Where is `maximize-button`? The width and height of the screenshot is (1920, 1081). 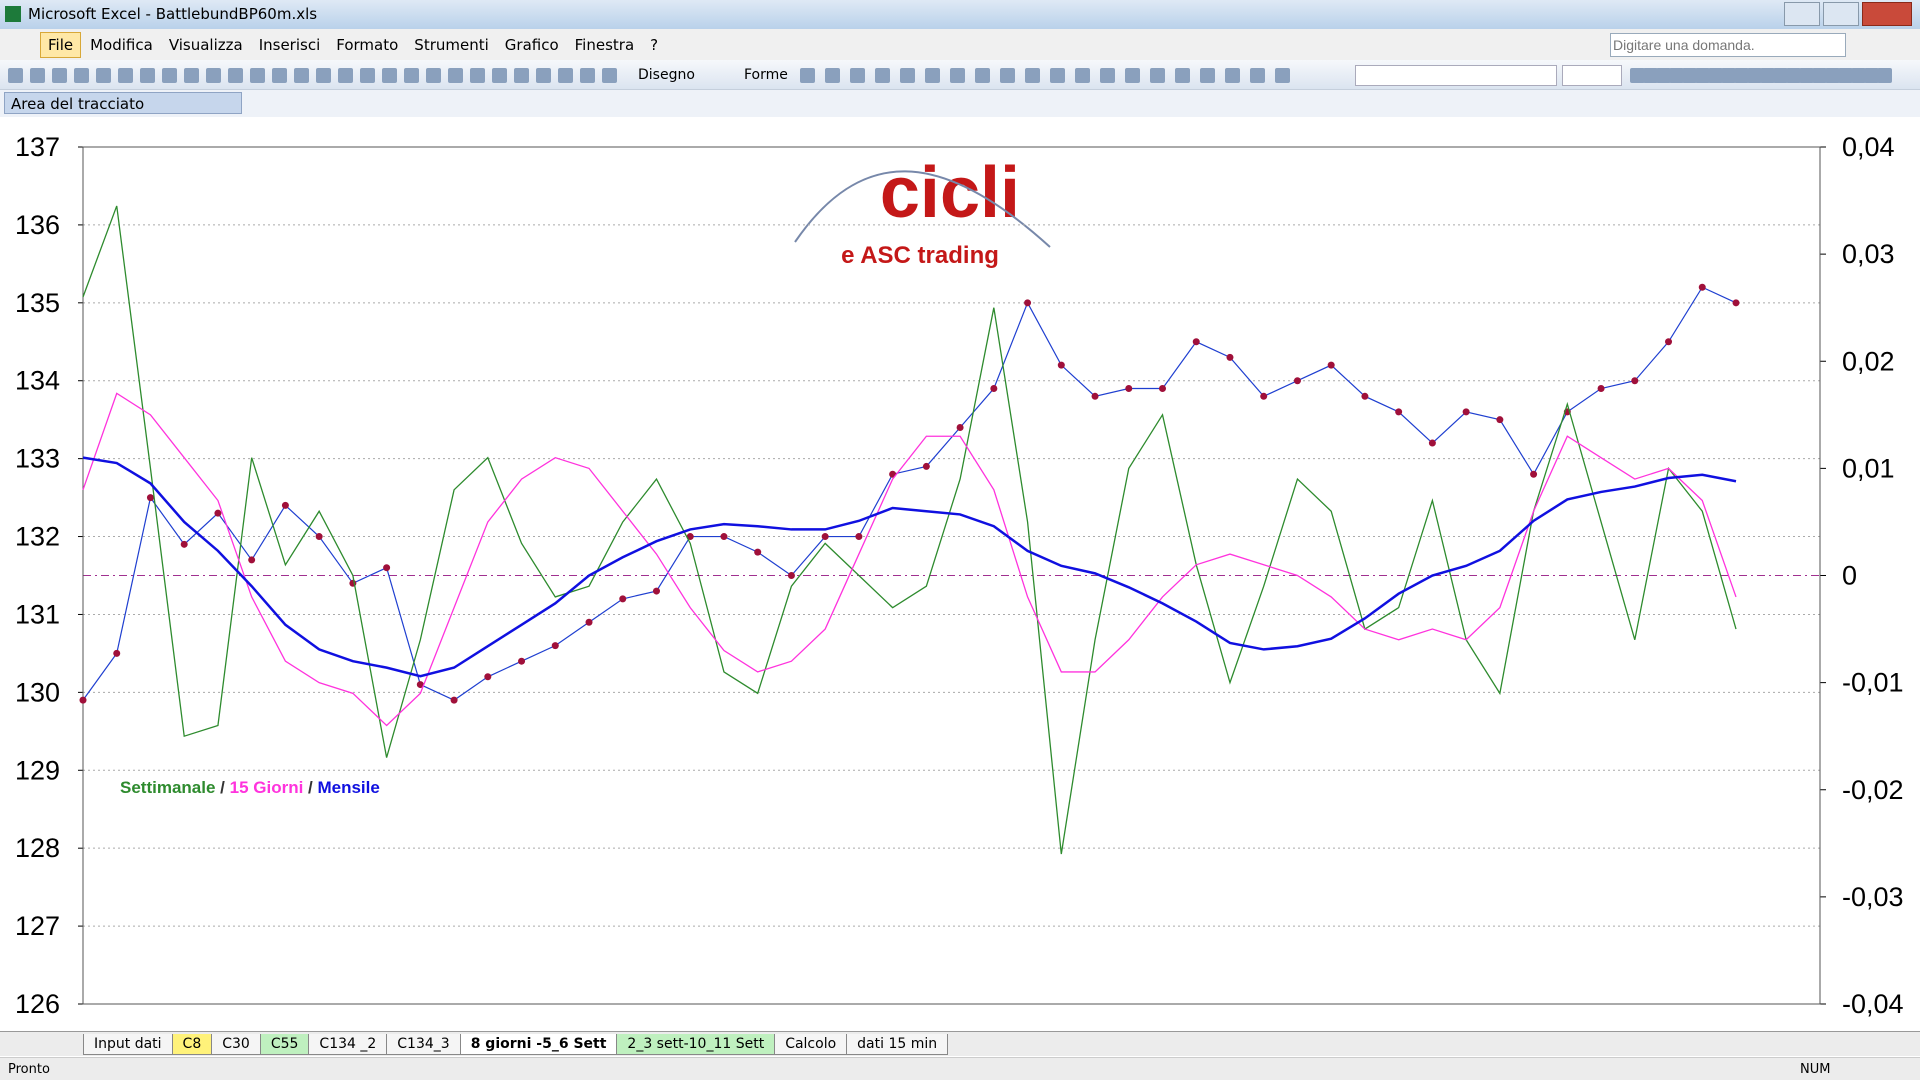 maximize-button is located at coordinates (1841, 14).